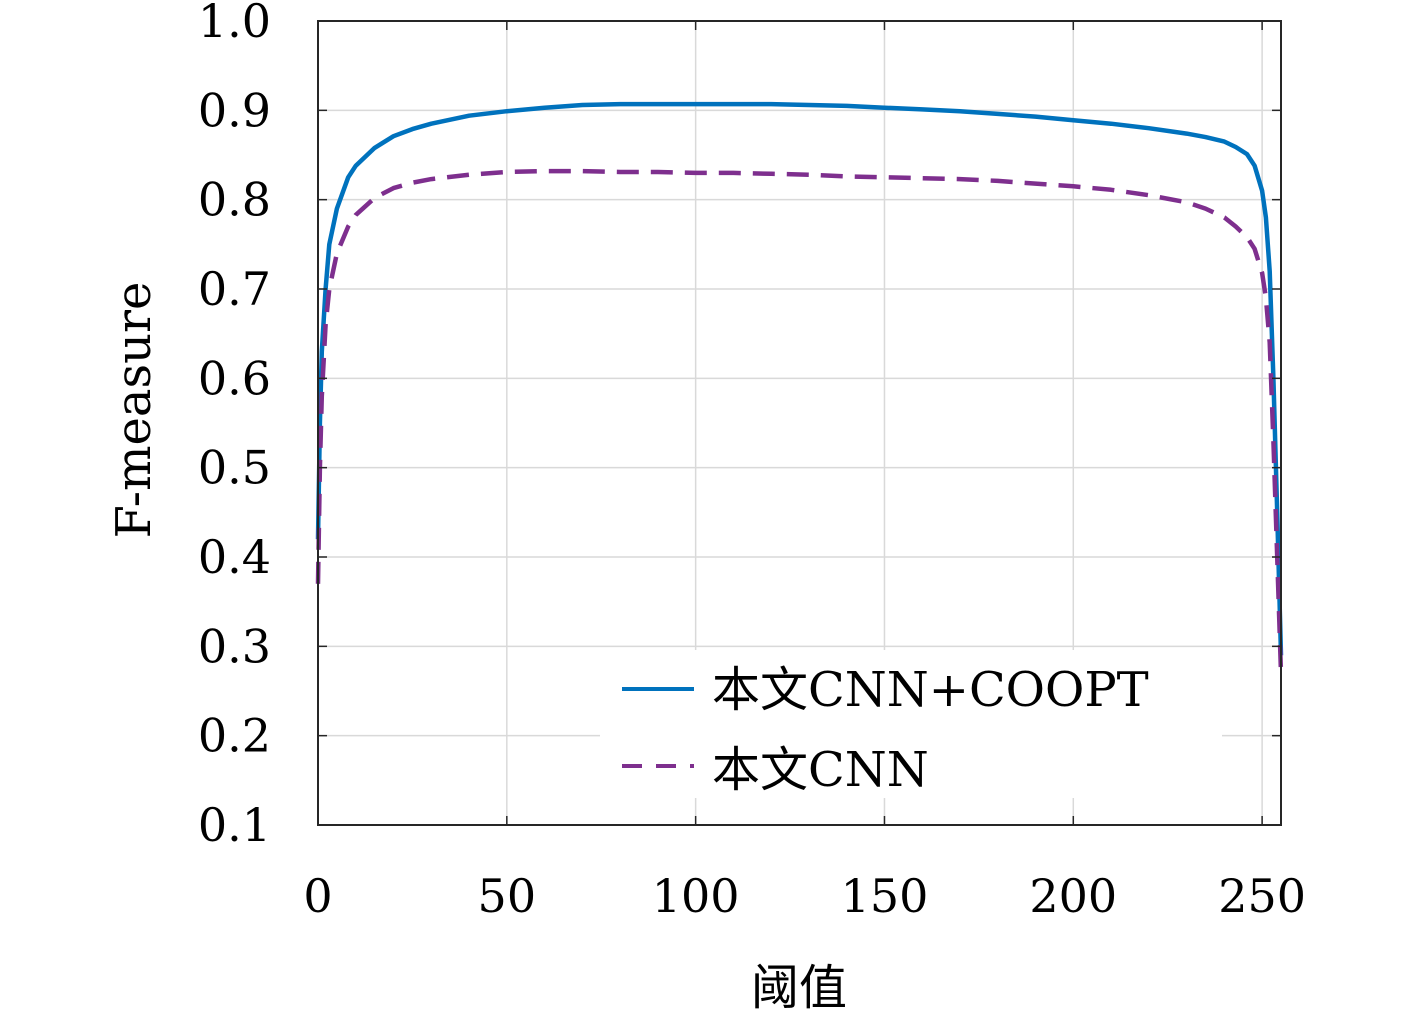 The height and width of the screenshot is (1016, 1417). Describe the element at coordinates (234, 110) in the screenshot. I see `y-tick-label: 0.9` at that location.